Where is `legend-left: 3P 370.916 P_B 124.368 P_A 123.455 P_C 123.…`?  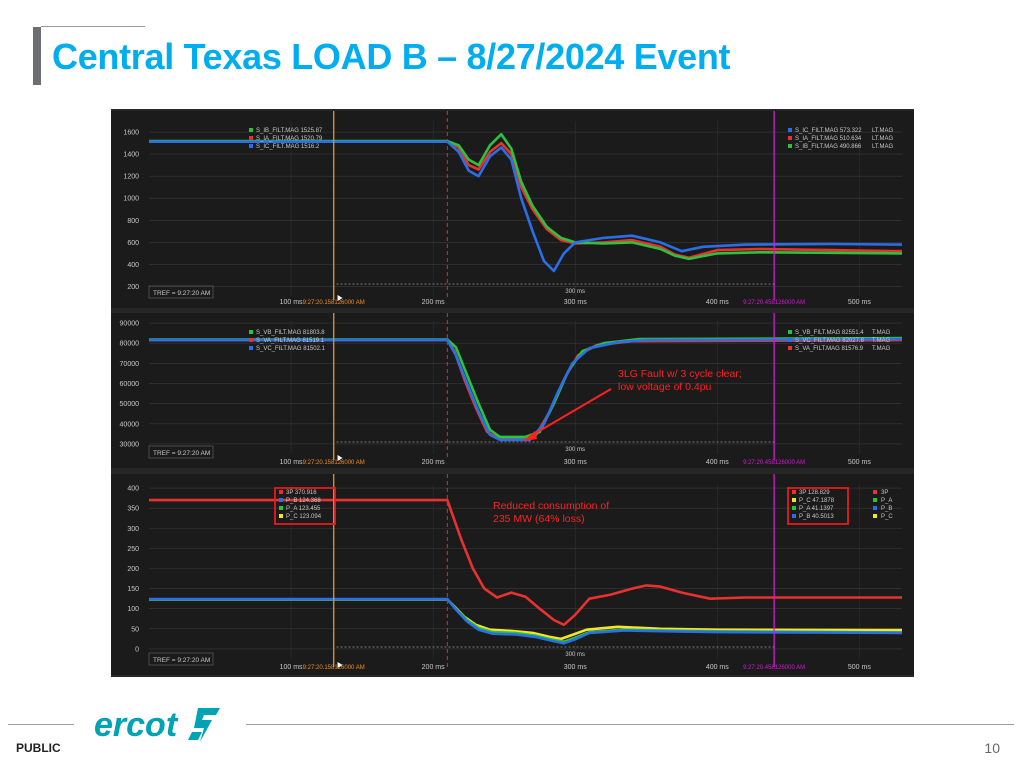
legend-left: 3P 370.916 P_B 124.368 P_A 123.455 P_C 123.… is located at coordinates (305, 506).